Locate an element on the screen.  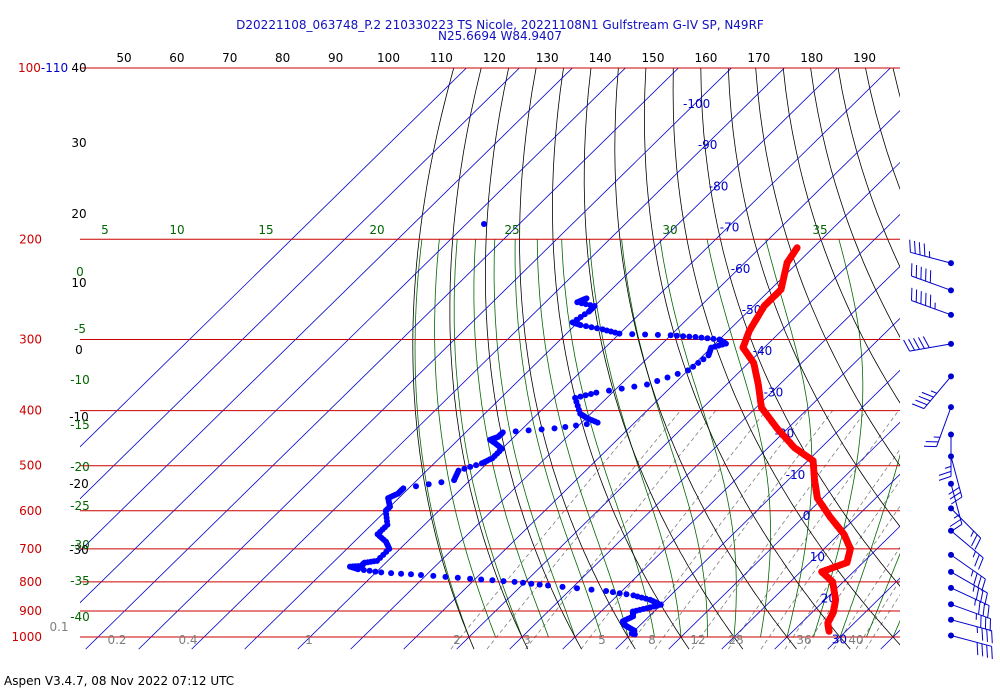
top-axis-tick: 160 is located at coordinates (705, 58).